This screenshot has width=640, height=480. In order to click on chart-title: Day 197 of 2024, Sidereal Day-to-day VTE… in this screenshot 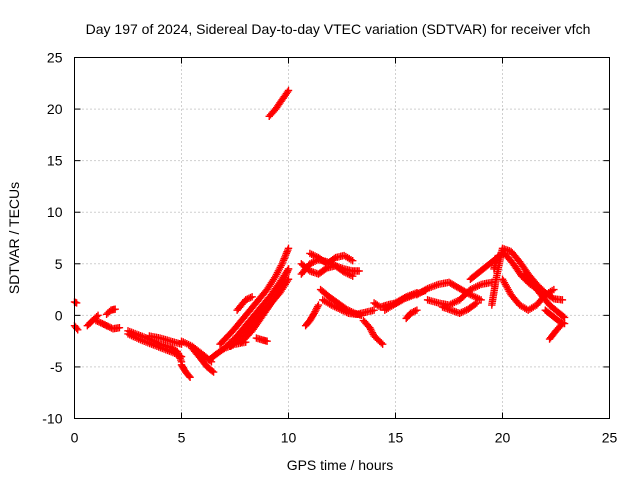, I will do `click(338, 29)`.